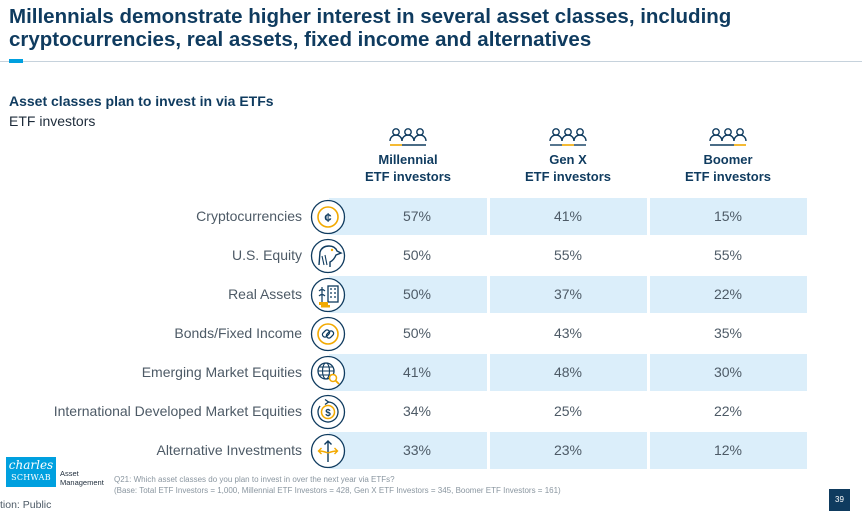 The height and width of the screenshot is (514, 862). I want to click on crypto-coin-icon: ¢, so click(328, 217).